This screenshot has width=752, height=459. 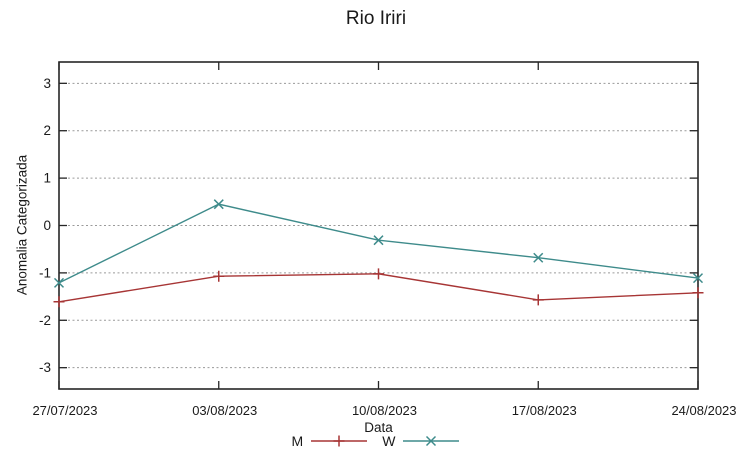 I want to click on y-tick-label: -1, so click(x=45, y=272).